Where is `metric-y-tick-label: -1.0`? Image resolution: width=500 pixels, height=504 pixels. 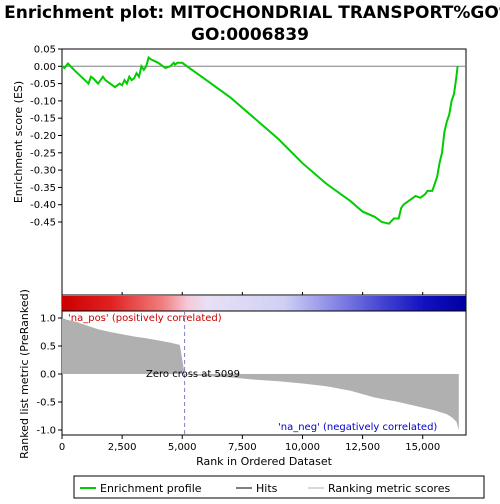
metric-y-tick-label: -1.0 is located at coordinates (46, 431).